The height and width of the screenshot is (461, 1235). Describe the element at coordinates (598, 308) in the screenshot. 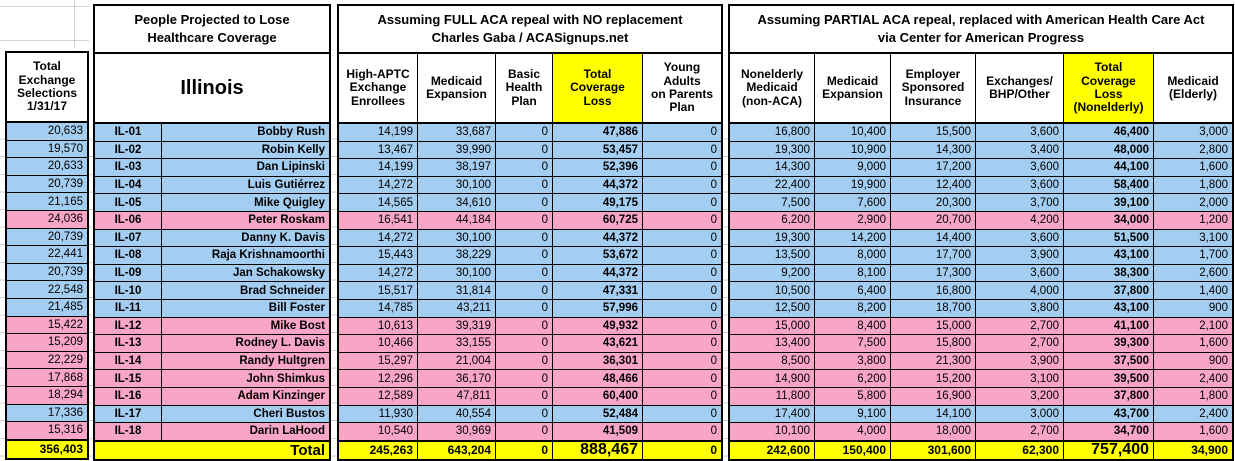

I see `full-repeal-value-cell: 57,996` at that location.